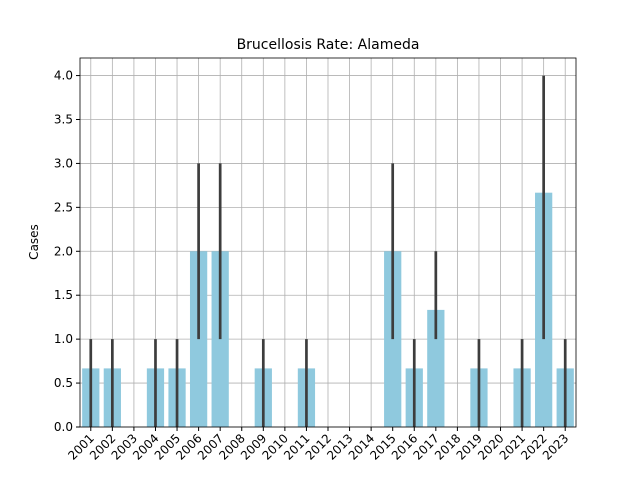  I want to click on y-tick-label: 2.5, so click(63, 207).